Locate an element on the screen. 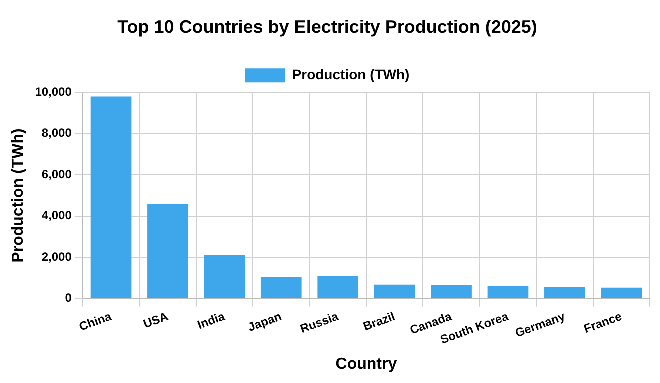 The height and width of the screenshot is (383, 660). y-tick-label: 10,000 is located at coordinates (53, 91).